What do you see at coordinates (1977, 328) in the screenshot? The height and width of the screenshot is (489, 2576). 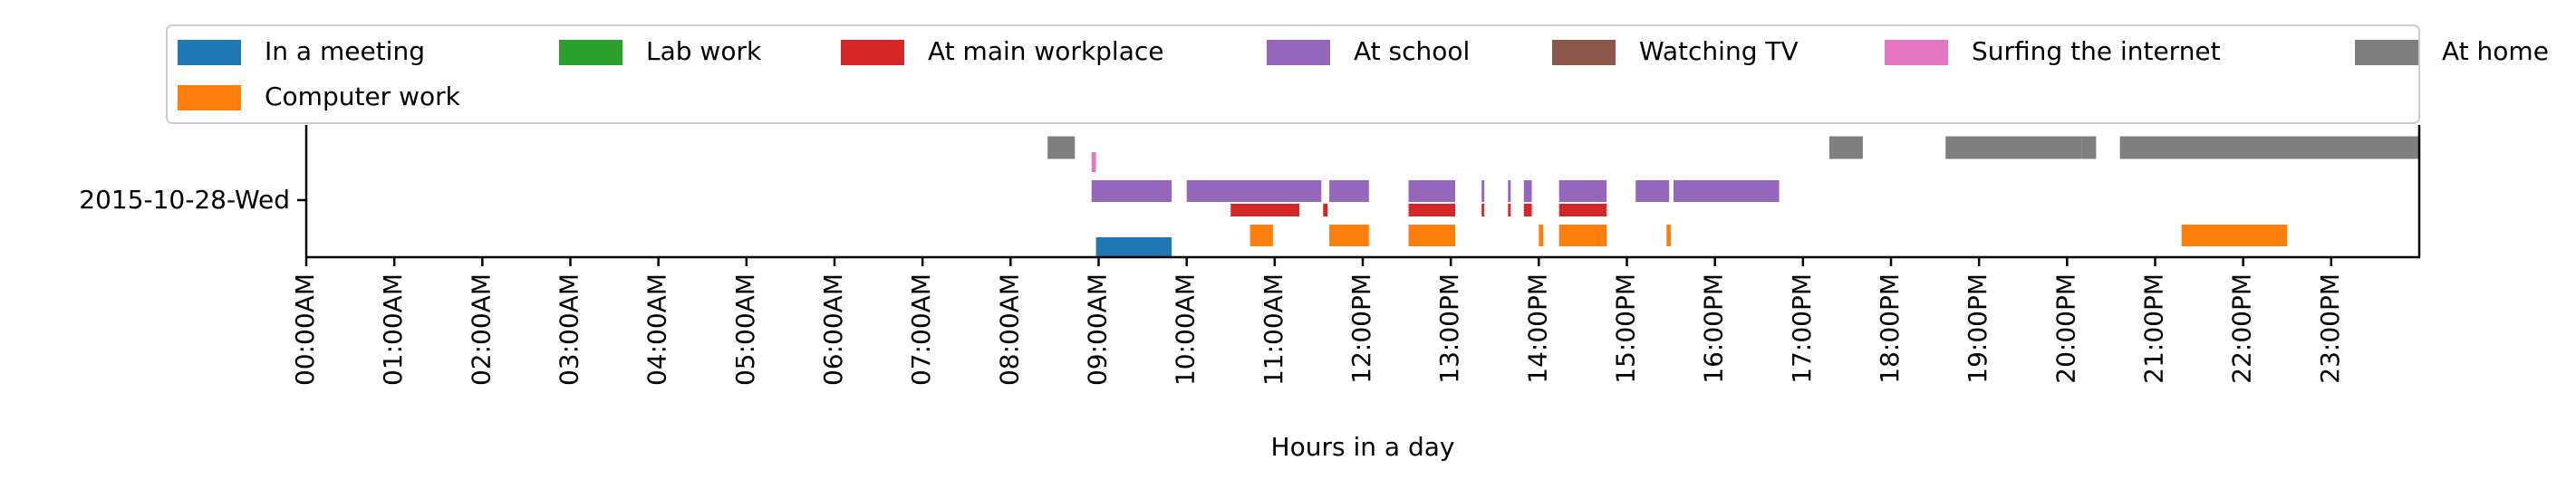 I see `x-tick-label-19: 19:00PM` at bounding box center [1977, 328].